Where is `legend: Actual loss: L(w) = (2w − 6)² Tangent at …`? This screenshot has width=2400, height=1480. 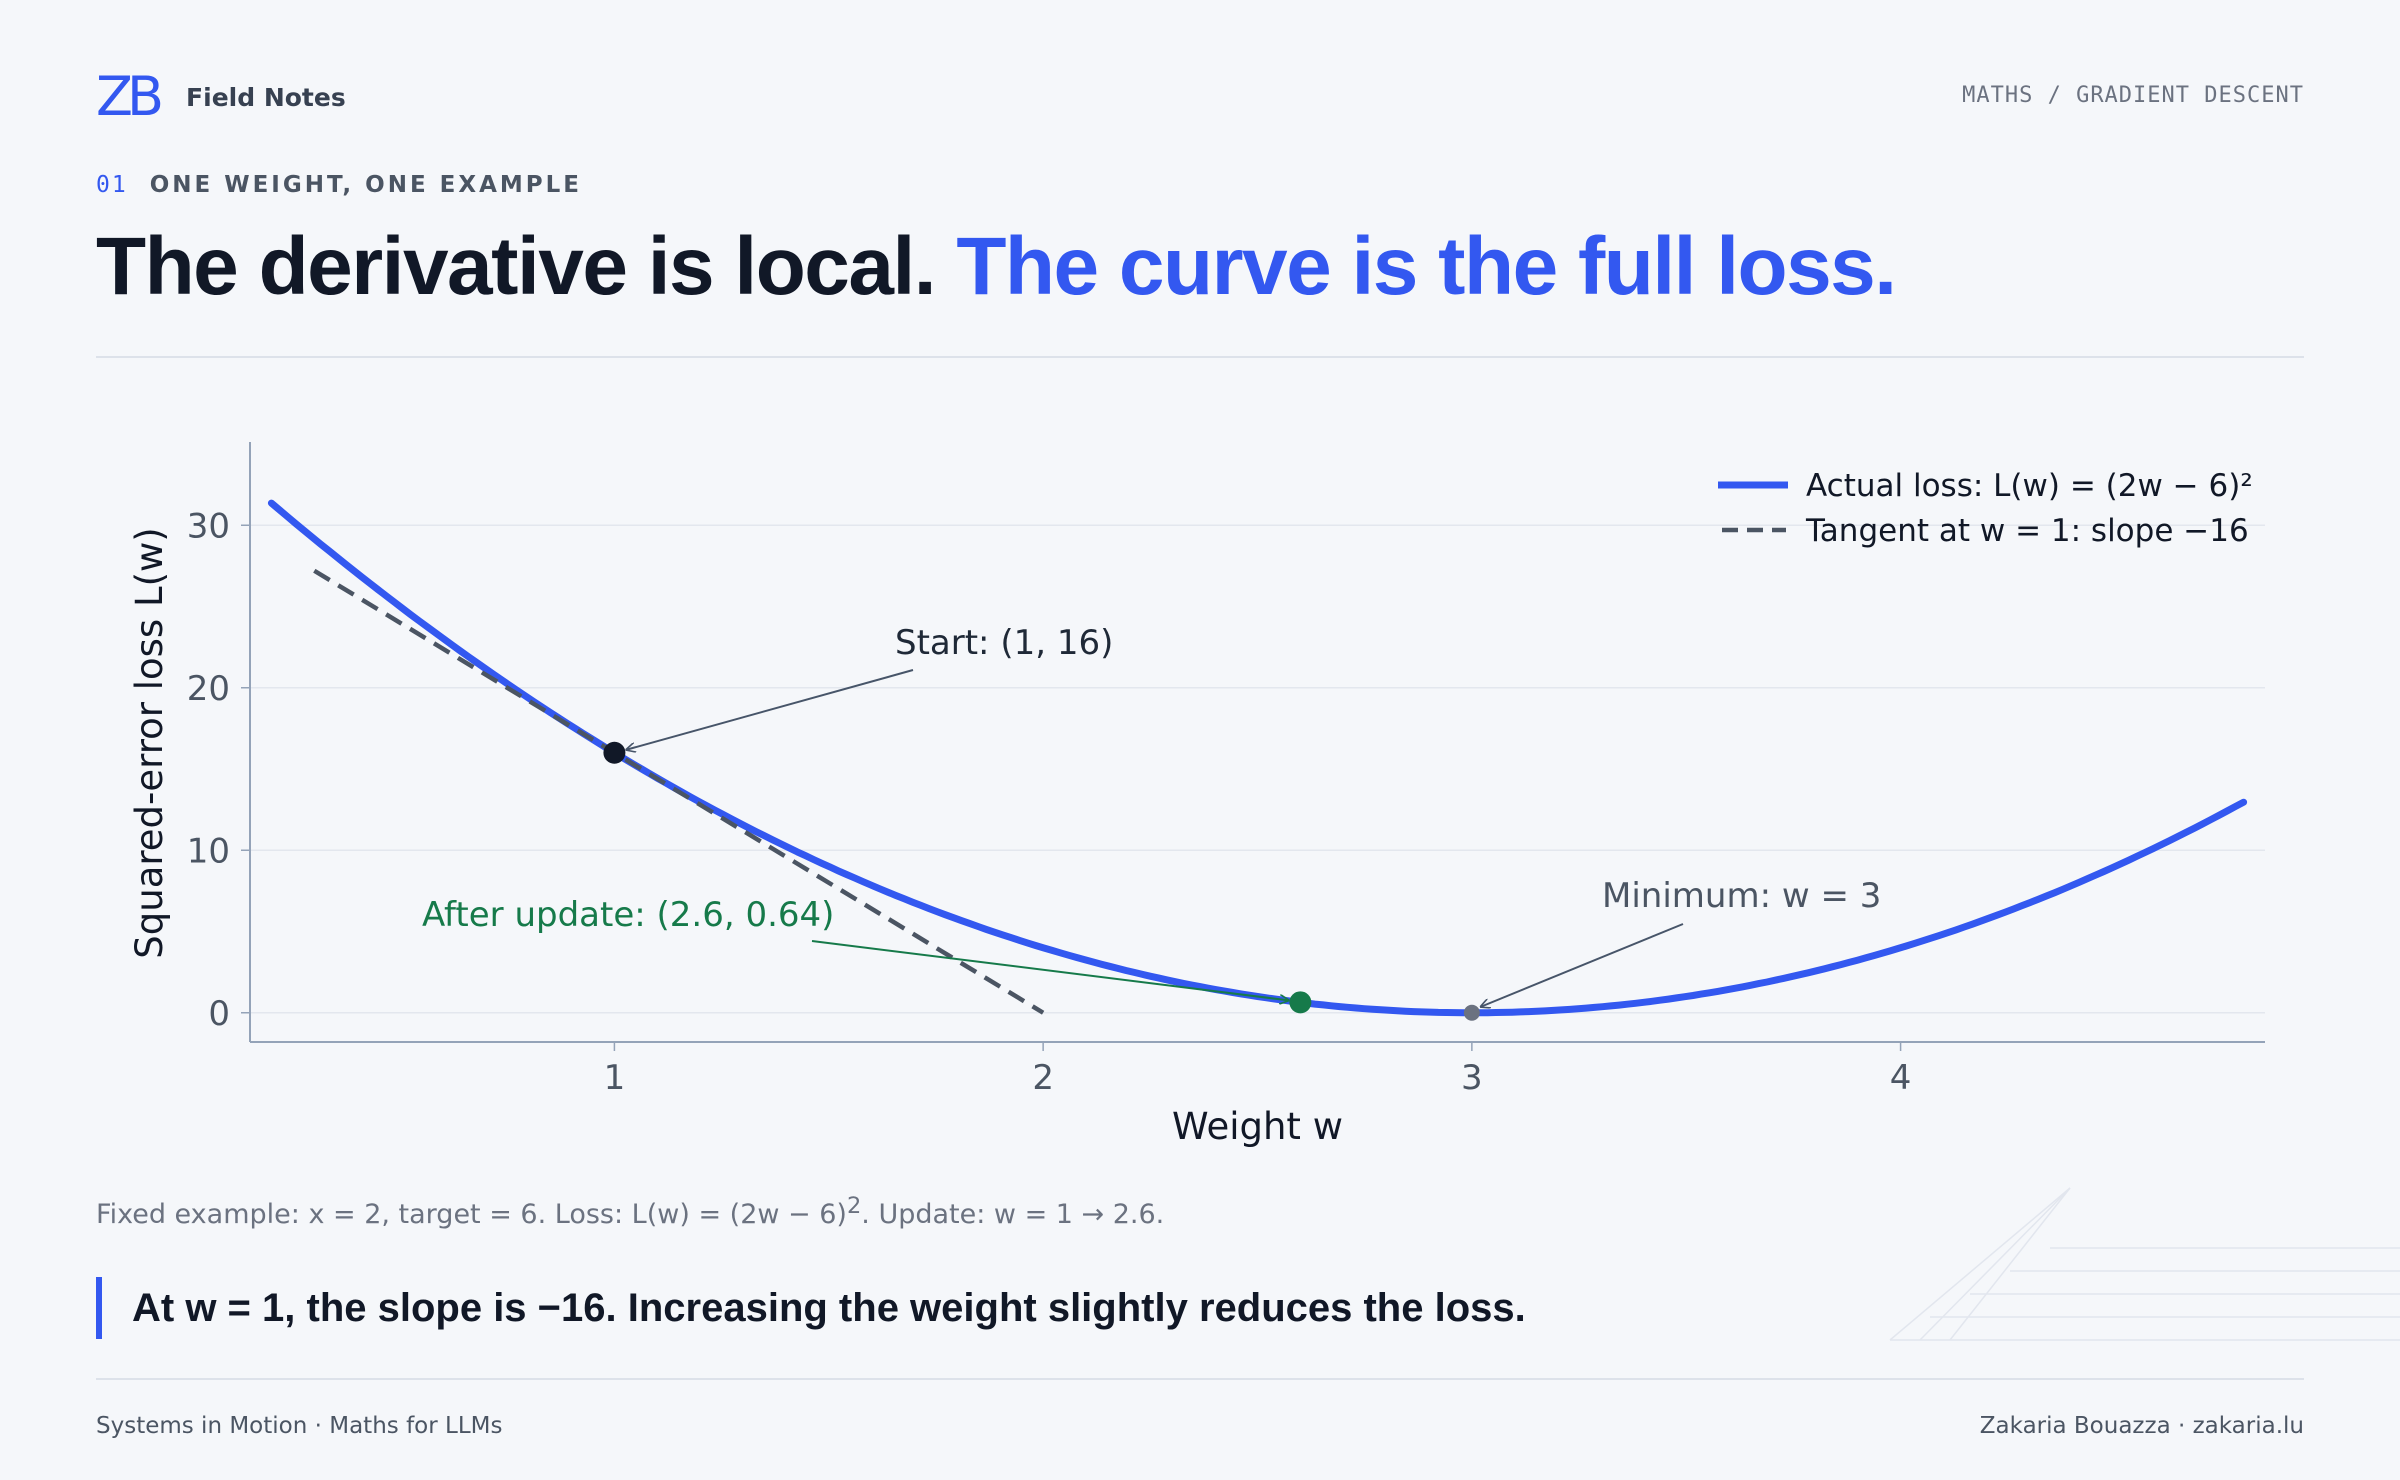 legend: Actual loss: L(w) = (2w − 6)² Tangent at … is located at coordinates (1985, 508).